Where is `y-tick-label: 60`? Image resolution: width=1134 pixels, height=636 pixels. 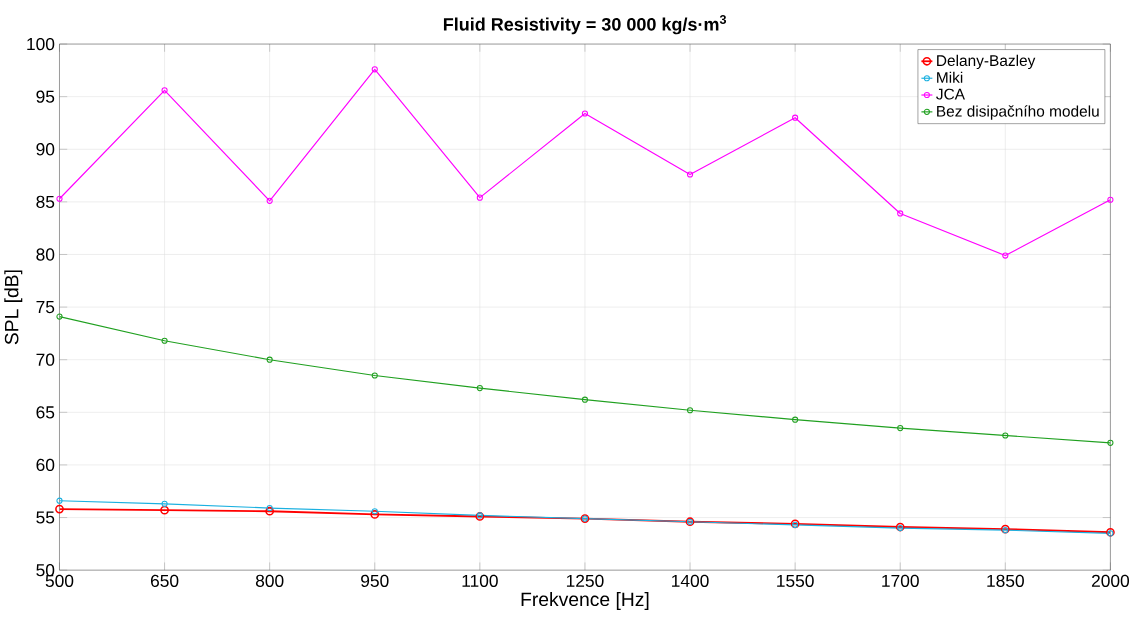 y-tick-label: 60 is located at coordinates (45, 465).